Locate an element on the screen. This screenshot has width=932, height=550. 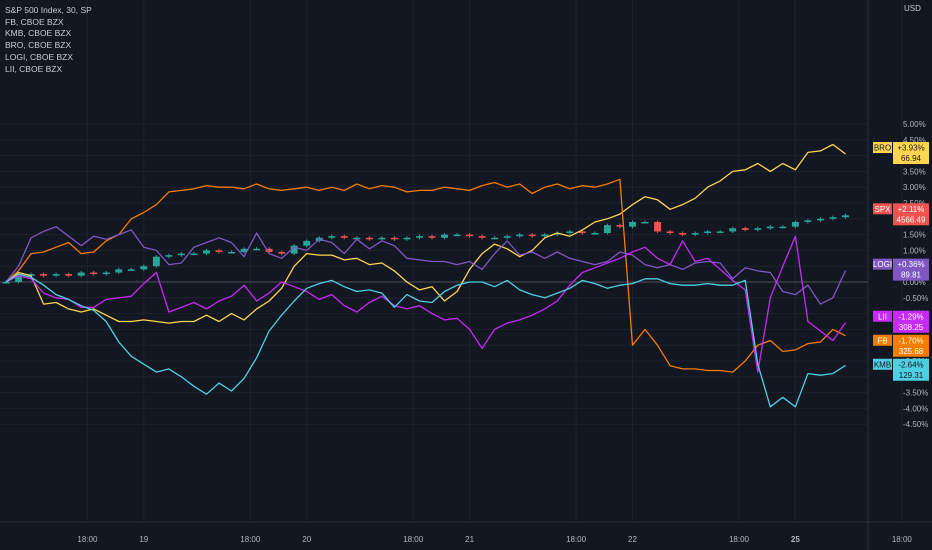
legend-item-lii: LII, CBOE BZX is located at coordinates (34, 68).